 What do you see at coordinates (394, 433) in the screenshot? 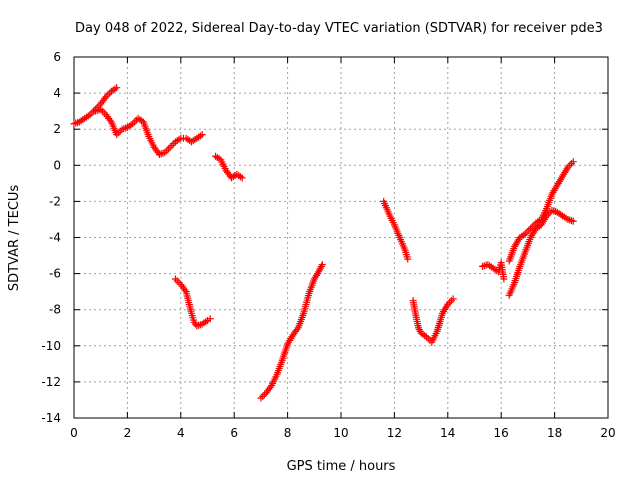
I see `x-tick-label: 12` at bounding box center [394, 433].